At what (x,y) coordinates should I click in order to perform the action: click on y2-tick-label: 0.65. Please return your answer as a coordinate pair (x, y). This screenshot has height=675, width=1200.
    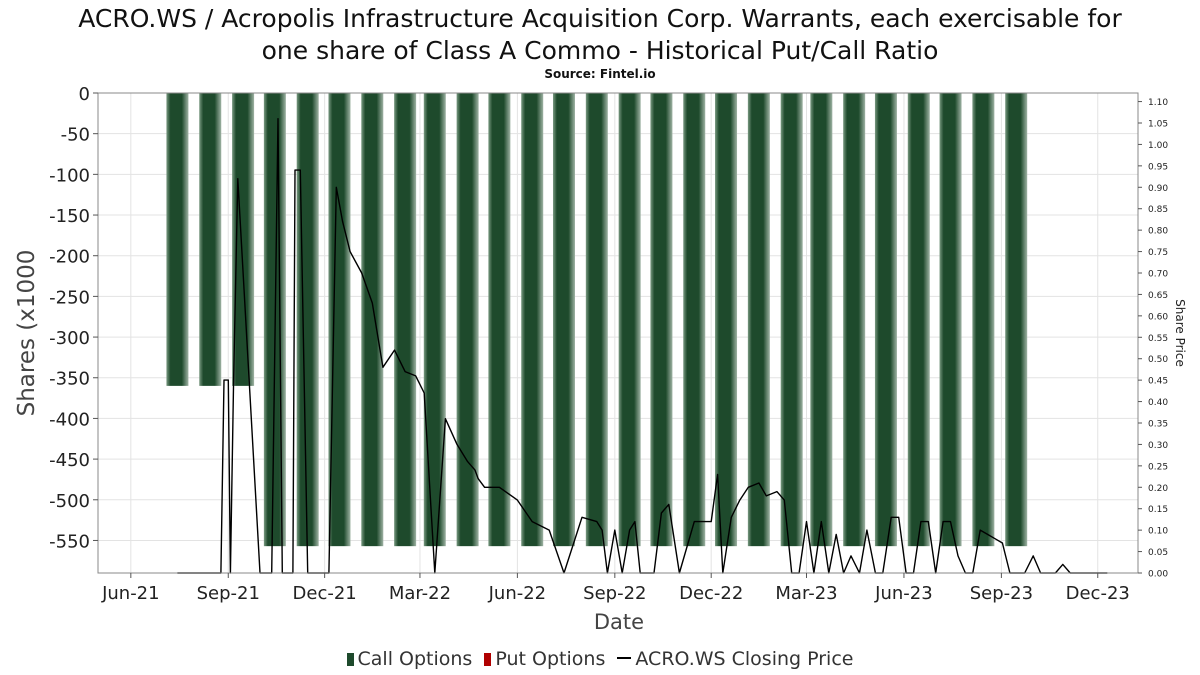
    Looking at the image, I should click on (1158, 296).